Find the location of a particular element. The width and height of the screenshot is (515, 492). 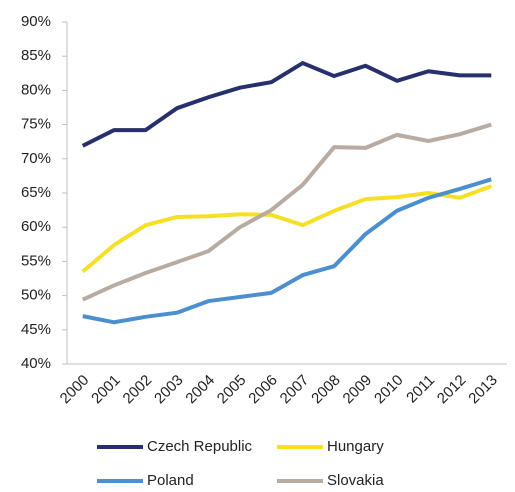

x-tick-label: 2003 is located at coordinates (169, 390).